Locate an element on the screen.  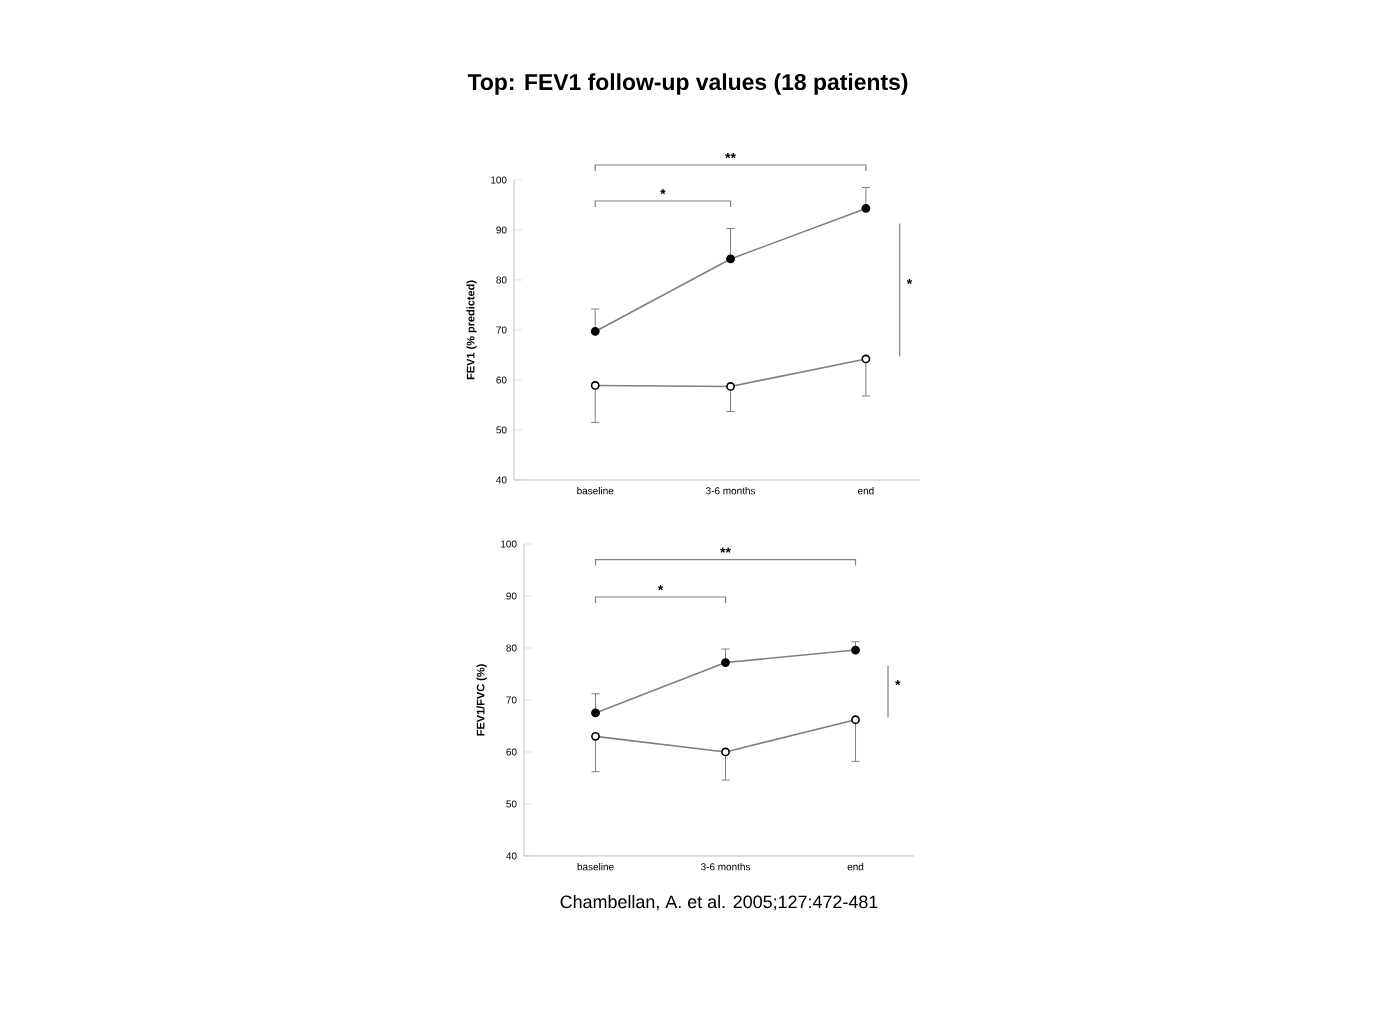
text: Chambellan, A. et al. 2005;127:472-481 is located at coordinates (719, 903).